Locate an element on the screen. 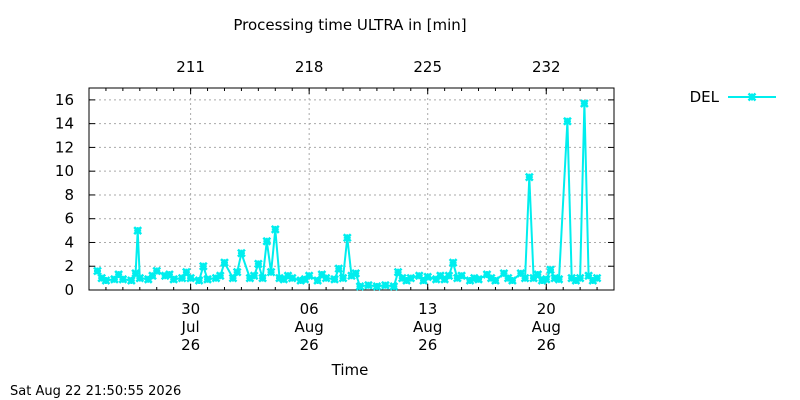 The height and width of the screenshot is (400, 800). chart-title: Processing time ULTRA in [min] is located at coordinates (349, 25).